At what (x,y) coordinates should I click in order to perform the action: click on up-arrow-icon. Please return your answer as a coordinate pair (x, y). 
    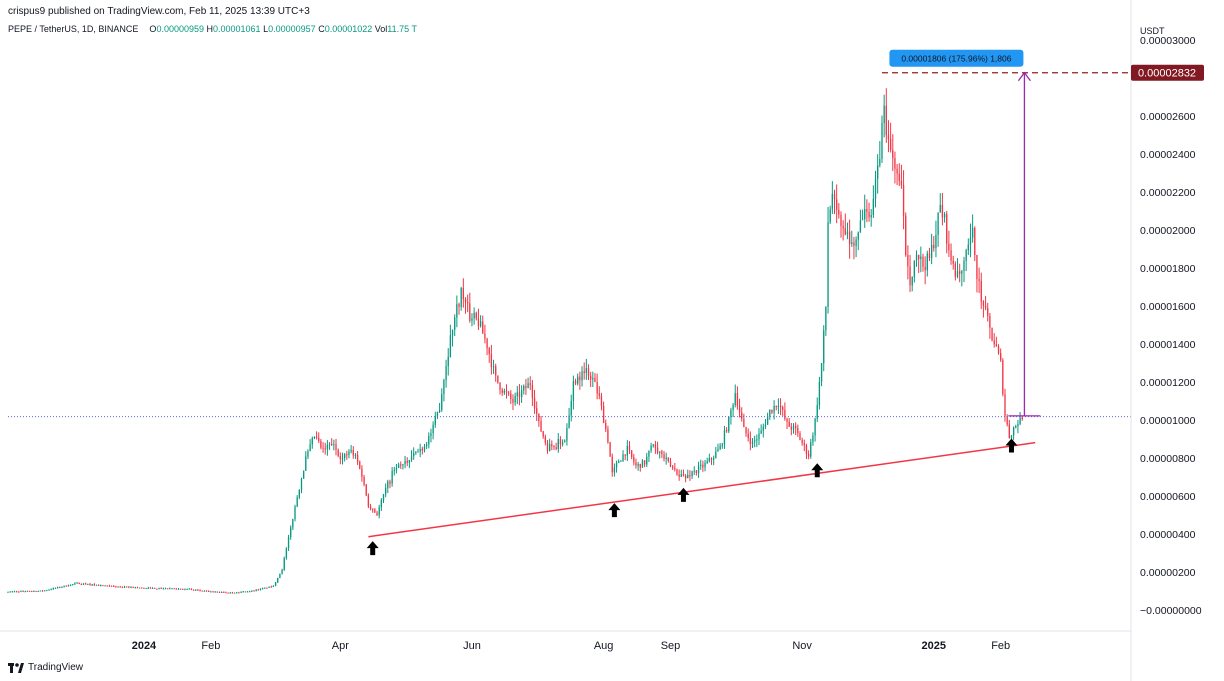
    Looking at the image, I should click on (683, 494).